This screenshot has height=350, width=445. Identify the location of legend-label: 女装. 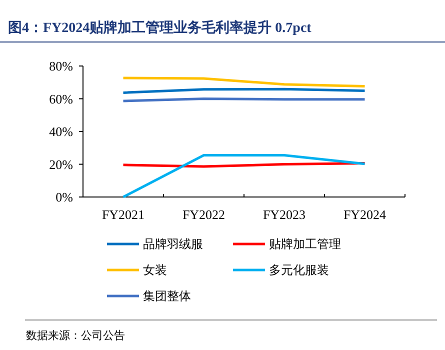
(155, 270).